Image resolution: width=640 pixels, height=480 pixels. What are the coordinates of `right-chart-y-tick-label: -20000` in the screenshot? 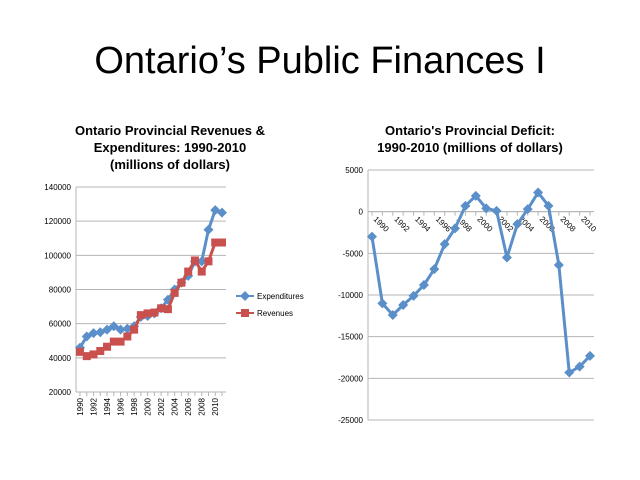 It's located at (350, 378).